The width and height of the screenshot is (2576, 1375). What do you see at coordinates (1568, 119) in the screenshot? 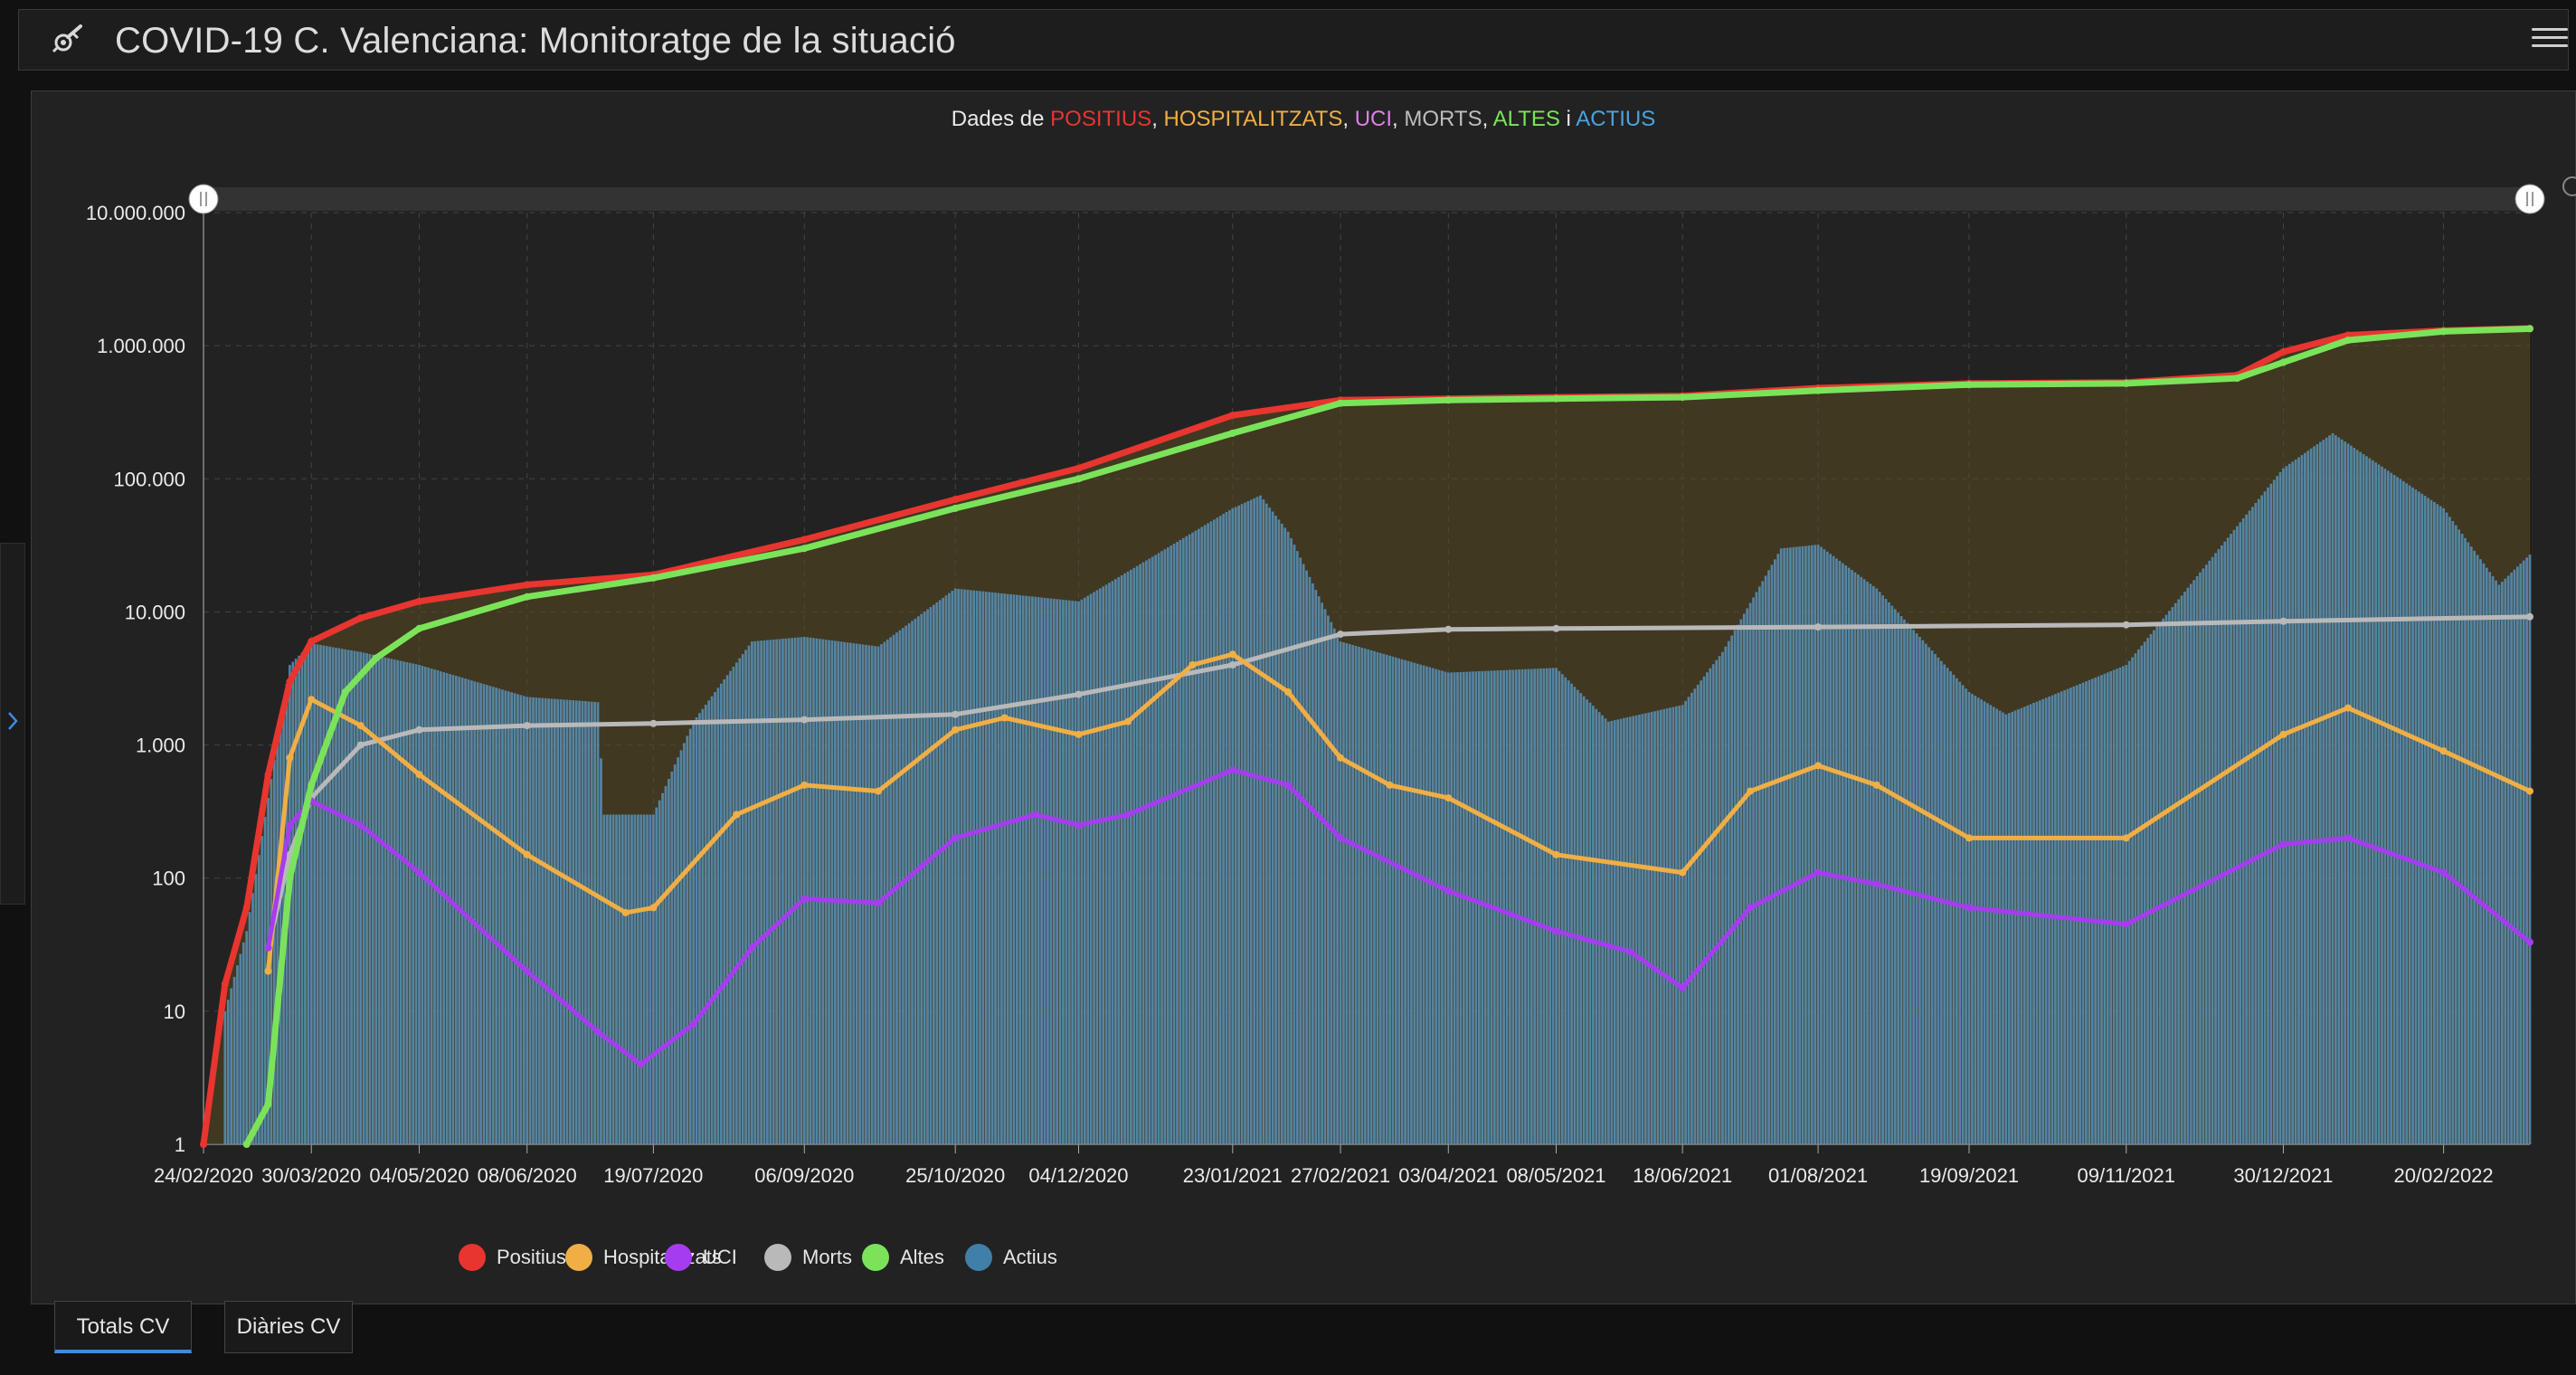
I see `chart-title-part: i` at bounding box center [1568, 119].